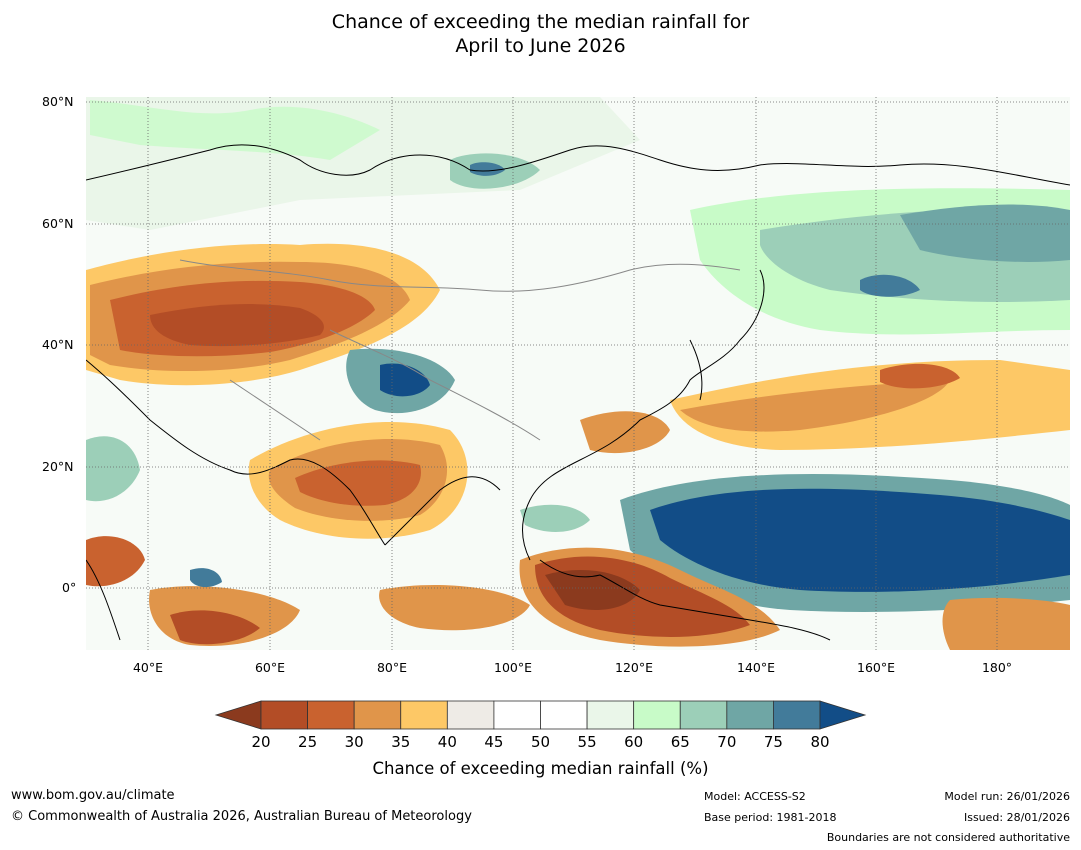 The height and width of the screenshot is (850, 1081). What do you see at coordinates (1006, 623) in the screenshot?
I see `south-pacific-dry-patch` at bounding box center [1006, 623].